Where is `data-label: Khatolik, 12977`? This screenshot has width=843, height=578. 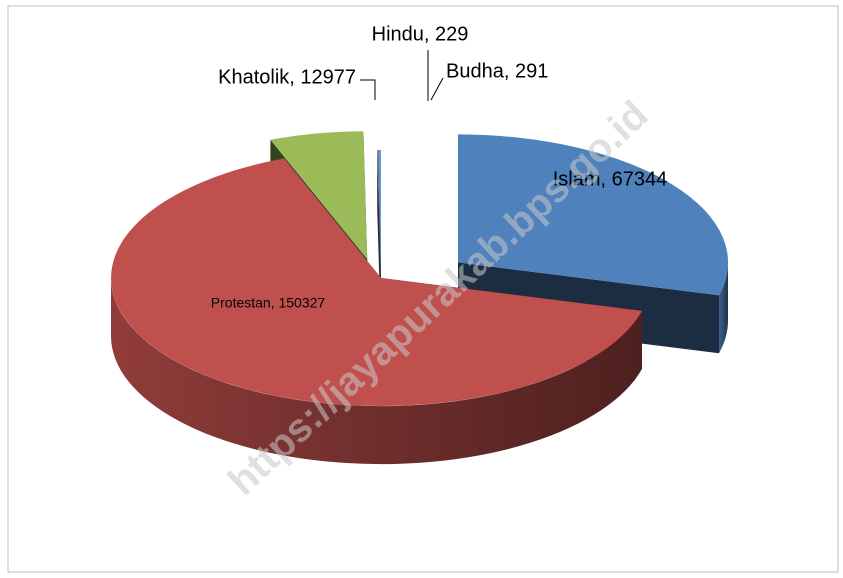
data-label: Khatolik, 12977 is located at coordinates (287, 77).